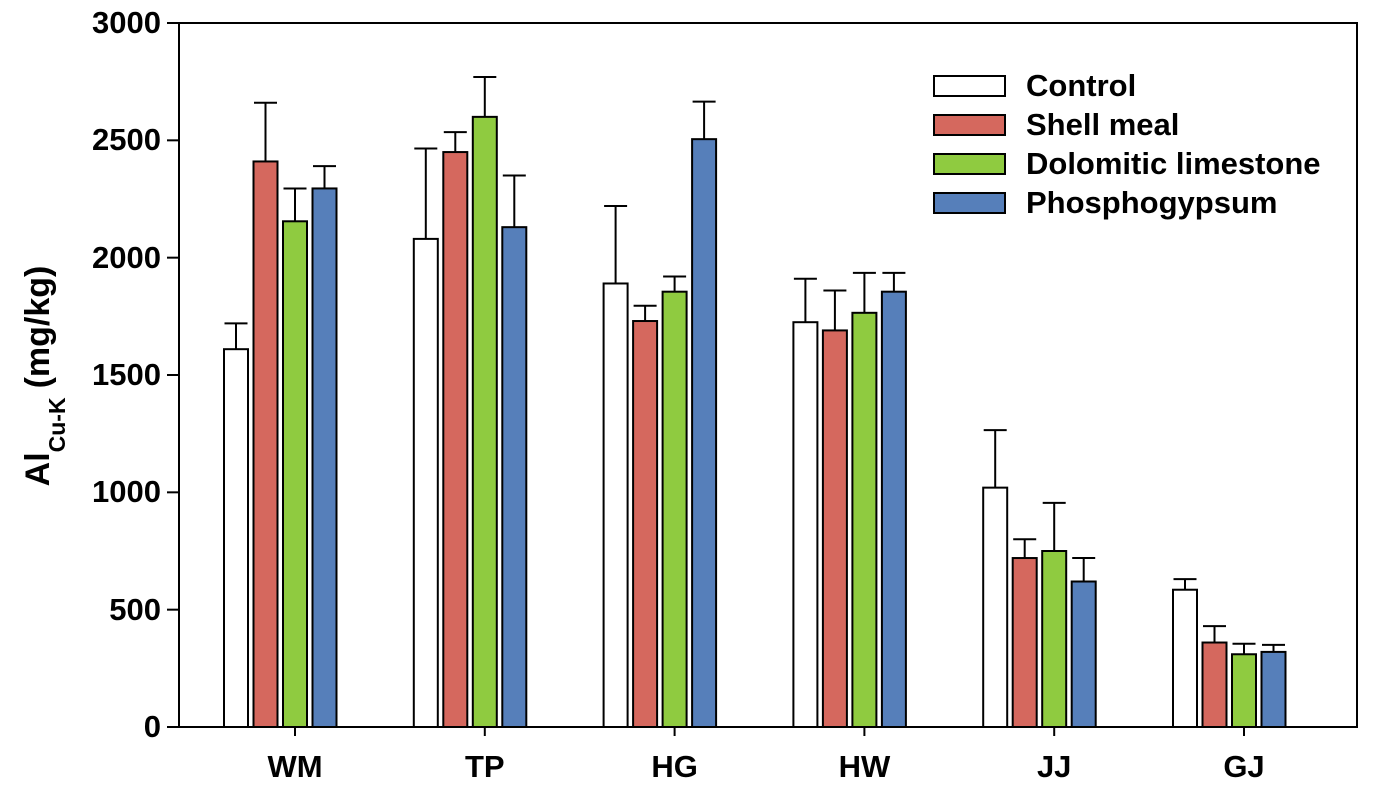 The height and width of the screenshot is (797, 1374). Describe the element at coordinates (864, 766) in the screenshot. I see `x-category-label: HW` at that location.